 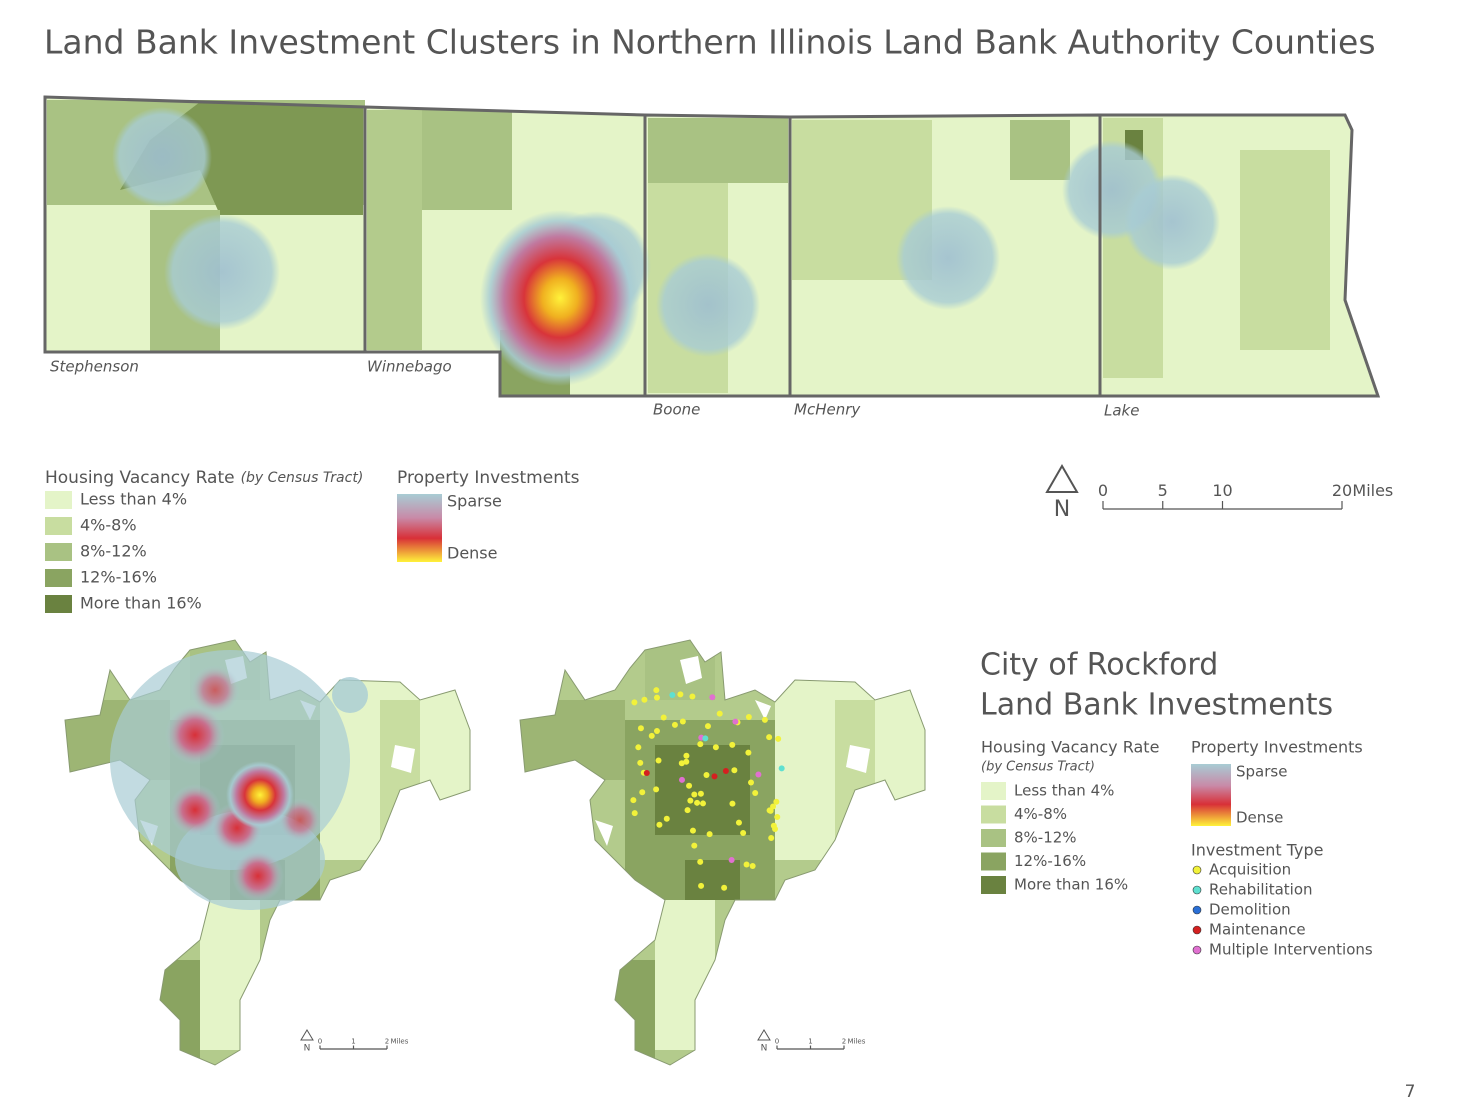 I want to click on county-label: Boone, so click(x=676, y=410).